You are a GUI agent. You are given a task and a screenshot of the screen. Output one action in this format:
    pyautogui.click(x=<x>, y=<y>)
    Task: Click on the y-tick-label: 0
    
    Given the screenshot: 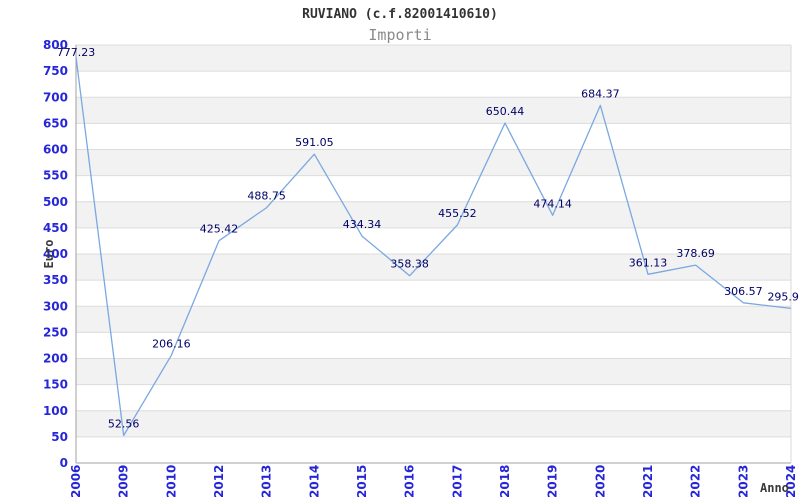 What is the action you would take?
    pyautogui.click(x=64, y=463)
    